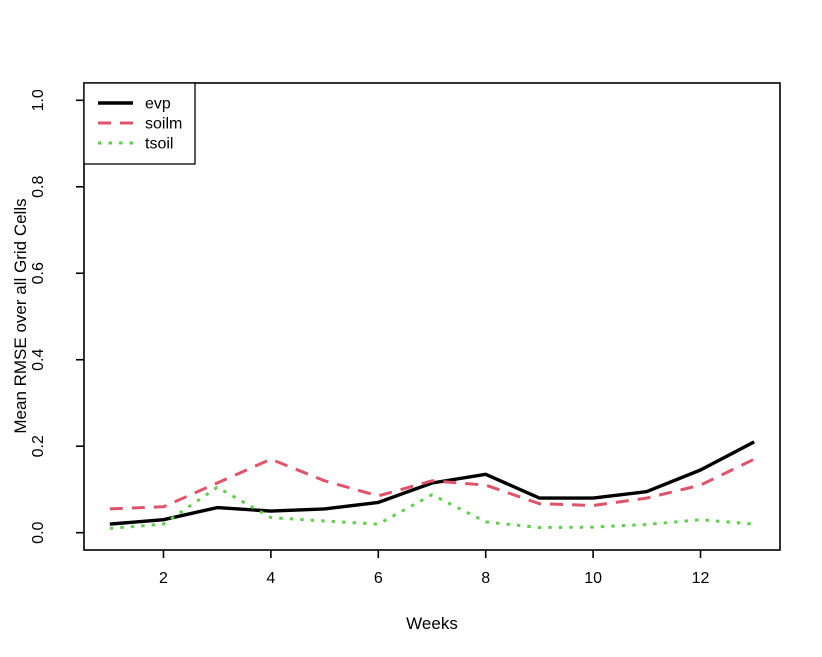 This screenshot has width=822, height=657. I want to click on x-tick-label: 12, so click(701, 578).